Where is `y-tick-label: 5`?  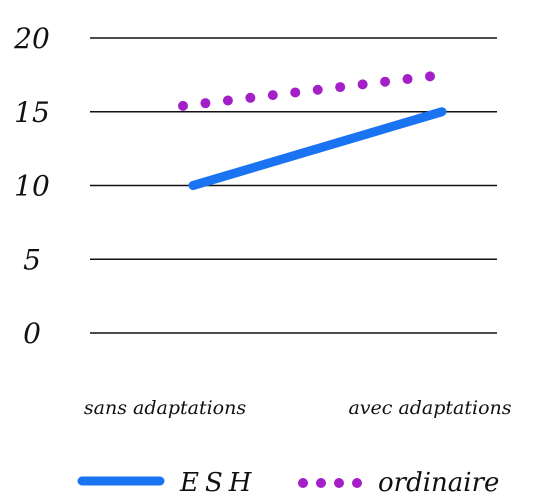
y-tick-label: 5 is located at coordinates (32, 259).